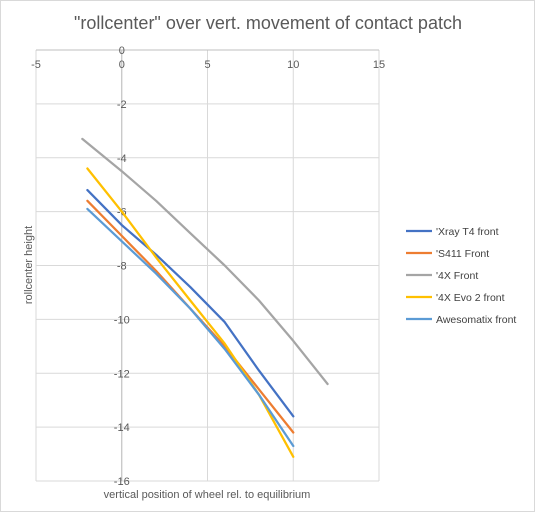 Image resolution: width=535 pixels, height=512 pixels. Describe the element at coordinates (470, 298) in the screenshot. I see `legend-label: '4X Evo 2 front` at that location.